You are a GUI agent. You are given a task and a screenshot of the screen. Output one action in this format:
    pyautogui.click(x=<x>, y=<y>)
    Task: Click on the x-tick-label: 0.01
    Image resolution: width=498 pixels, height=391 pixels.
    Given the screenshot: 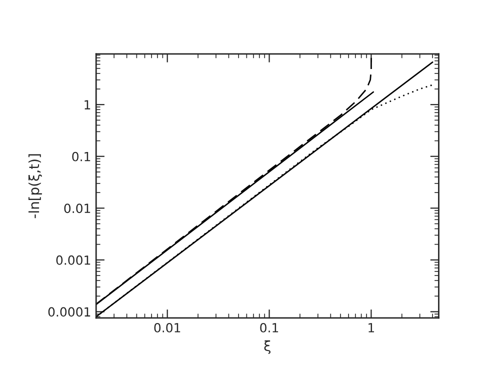 What is the action you would take?
    pyautogui.click(x=167, y=327)
    